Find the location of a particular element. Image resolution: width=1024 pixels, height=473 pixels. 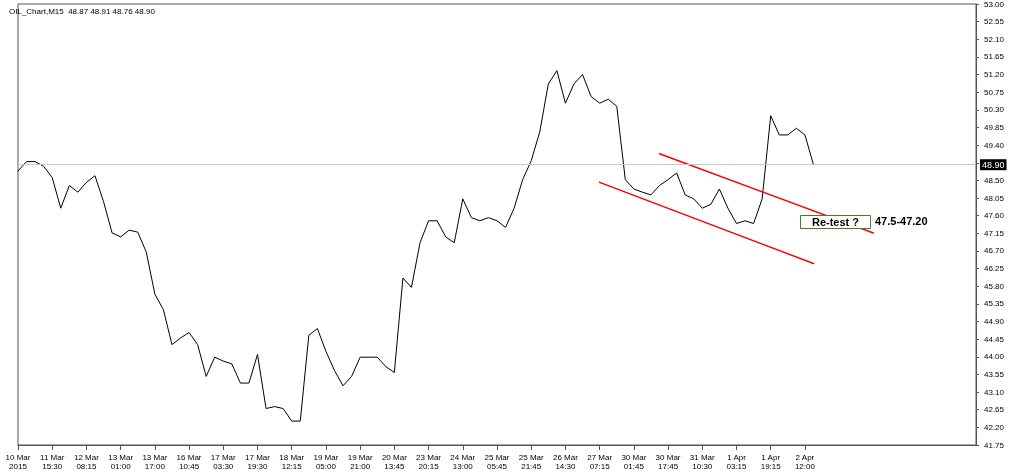

y-tick-label: 49.40 is located at coordinates (994, 145).